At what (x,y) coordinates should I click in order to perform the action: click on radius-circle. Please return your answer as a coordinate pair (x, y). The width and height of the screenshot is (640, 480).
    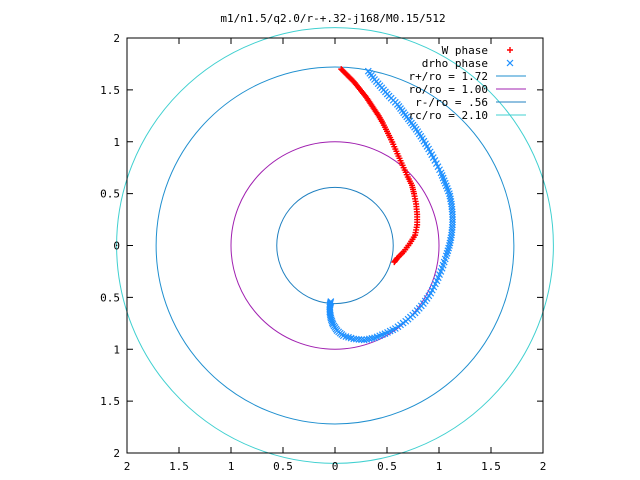
    Looking at the image, I should click on (335, 245).